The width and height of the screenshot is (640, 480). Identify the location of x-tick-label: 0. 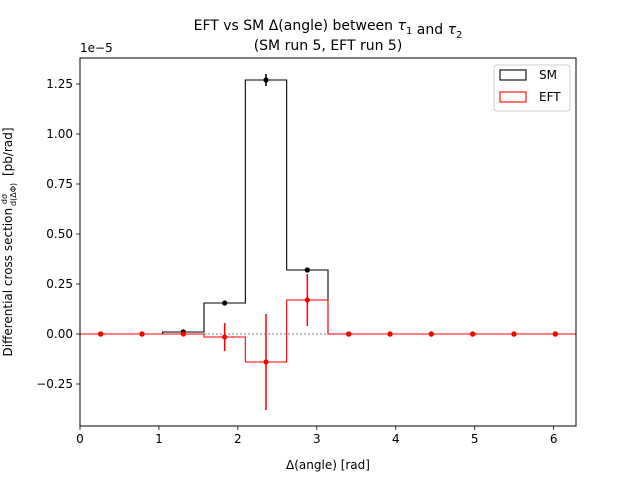
(80, 439).